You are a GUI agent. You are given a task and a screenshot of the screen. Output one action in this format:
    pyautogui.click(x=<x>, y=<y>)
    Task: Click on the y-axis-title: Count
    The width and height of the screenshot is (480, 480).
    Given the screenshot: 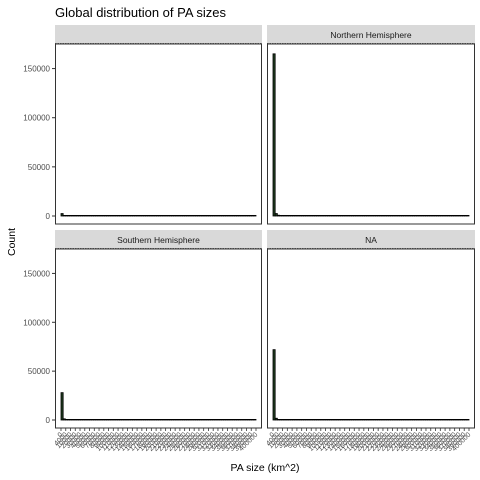 What is the action you would take?
    pyautogui.click(x=12, y=242)
    